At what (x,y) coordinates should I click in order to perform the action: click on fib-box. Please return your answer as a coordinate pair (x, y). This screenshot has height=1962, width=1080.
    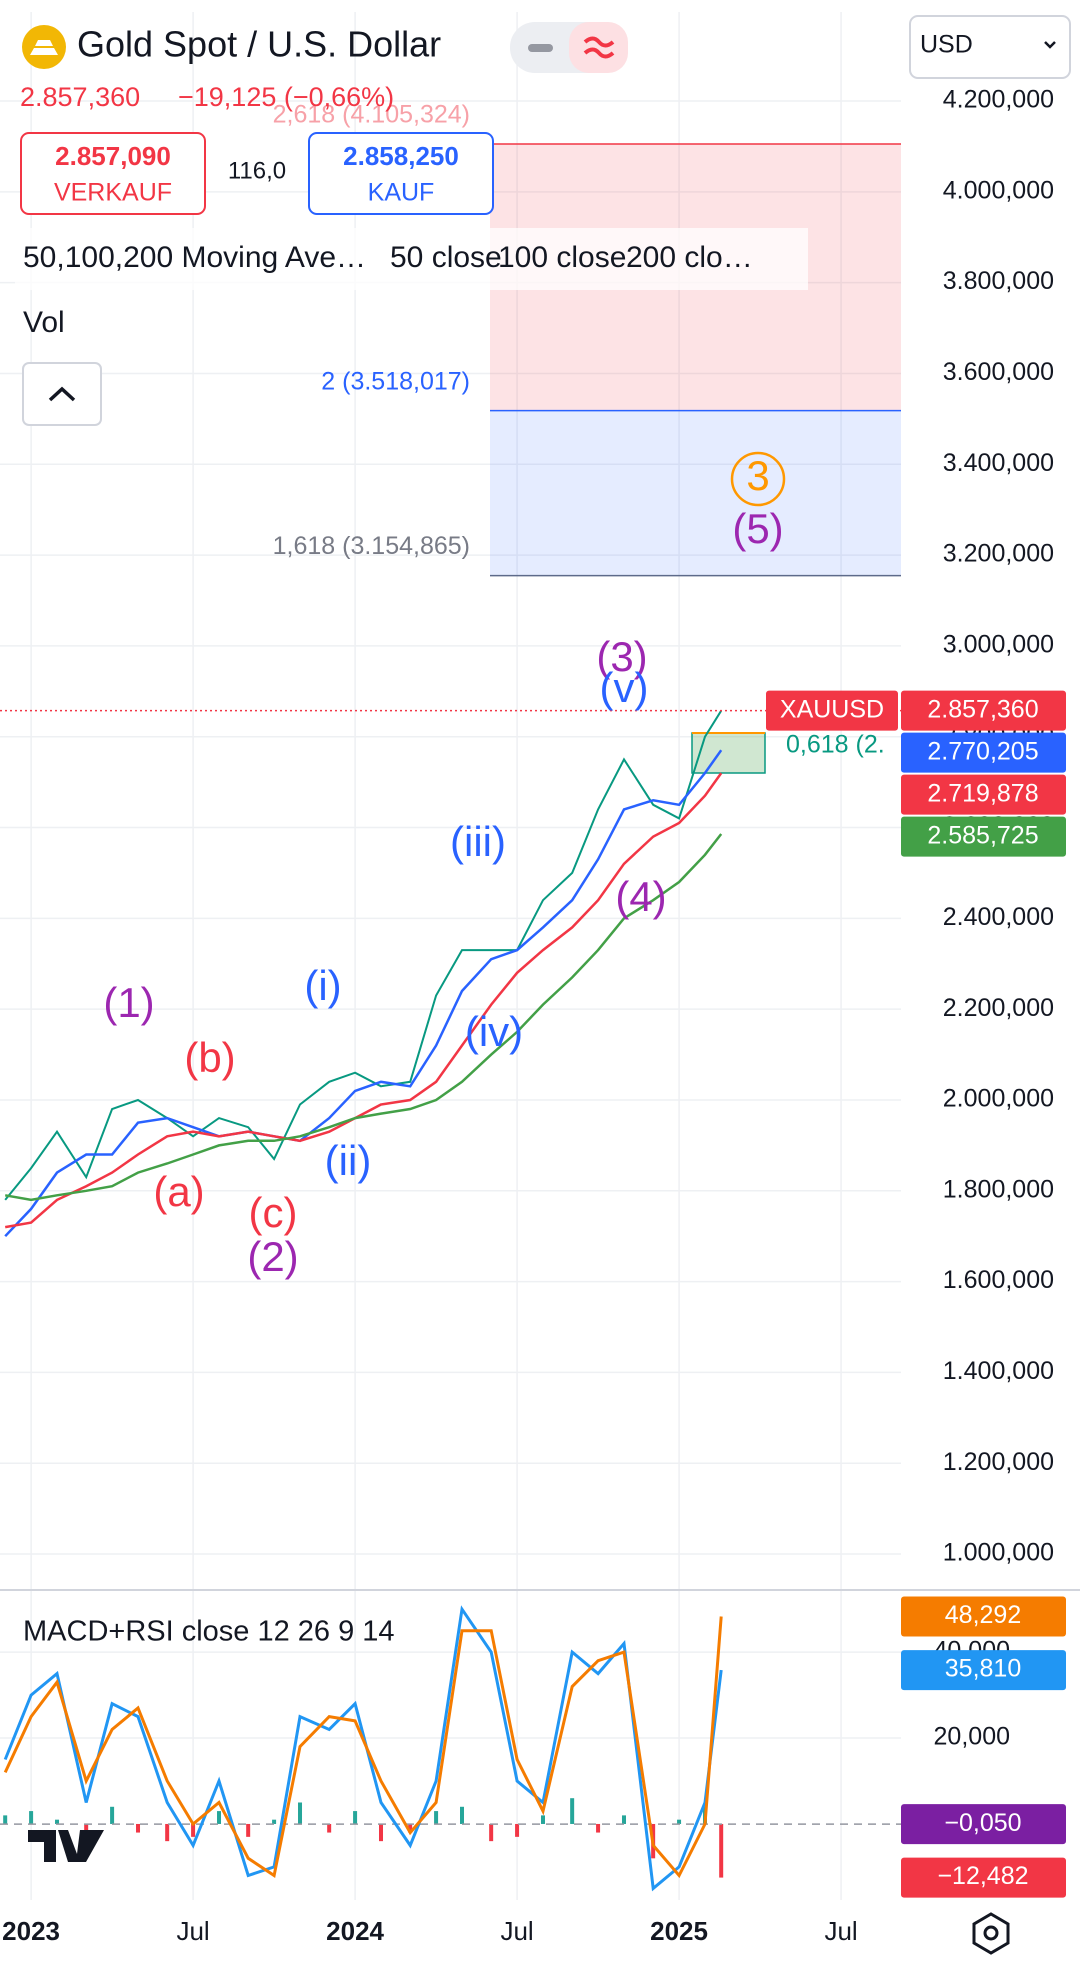
    Looking at the image, I should click on (728, 753).